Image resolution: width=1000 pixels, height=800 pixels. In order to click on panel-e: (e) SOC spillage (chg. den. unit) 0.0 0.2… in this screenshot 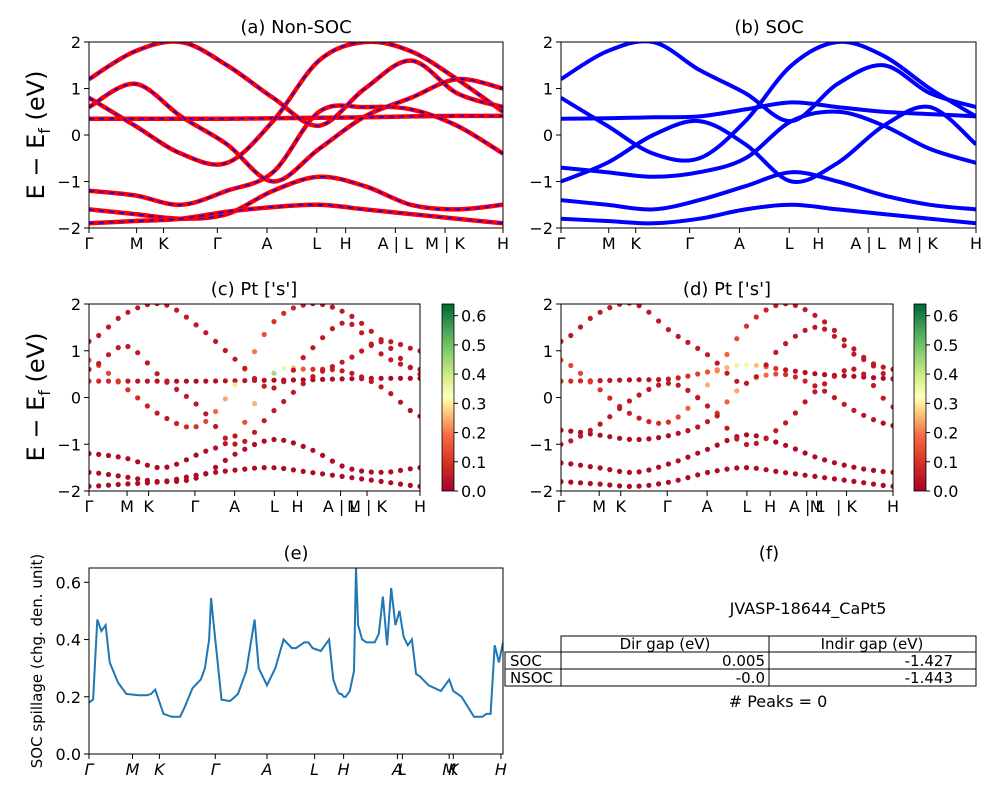, I will do `click(267, 661)`.